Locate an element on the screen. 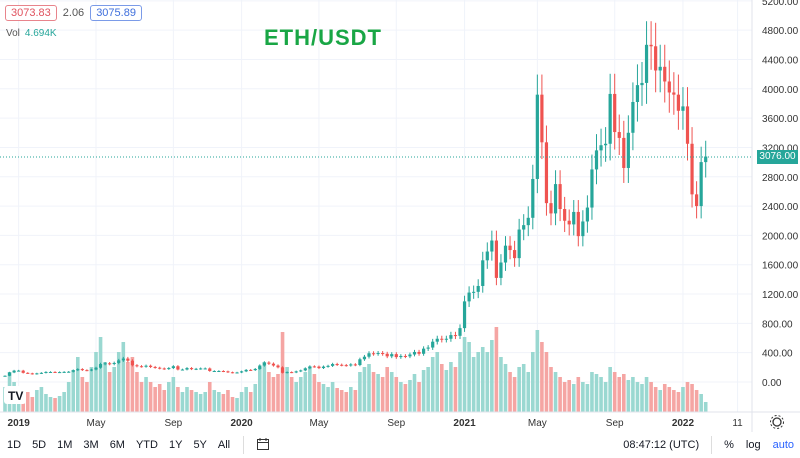 This screenshot has height=458, width=800. range-1d: 1D is located at coordinates (14, 445).